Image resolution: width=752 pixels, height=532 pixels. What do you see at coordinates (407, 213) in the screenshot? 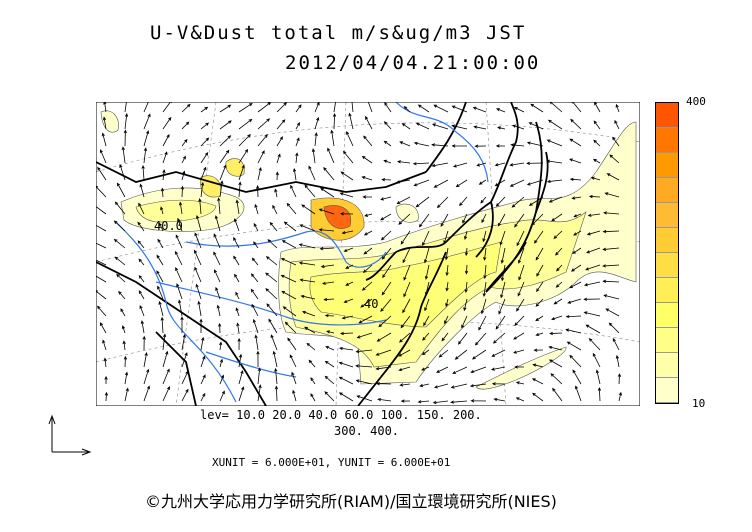
I see `dust-hotspot-c` at bounding box center [407, 213].